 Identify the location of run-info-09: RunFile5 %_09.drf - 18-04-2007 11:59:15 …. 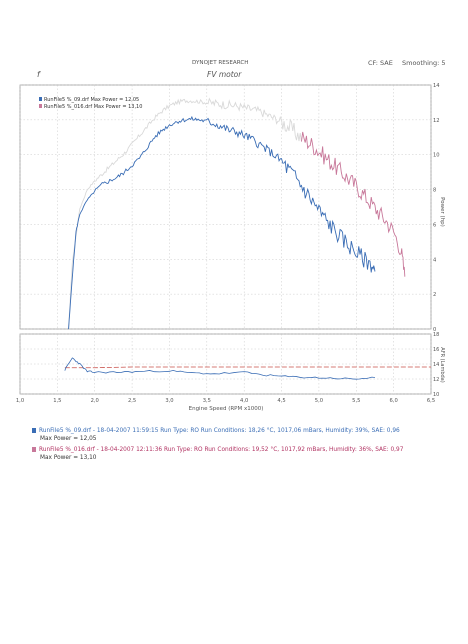
(216, 435).